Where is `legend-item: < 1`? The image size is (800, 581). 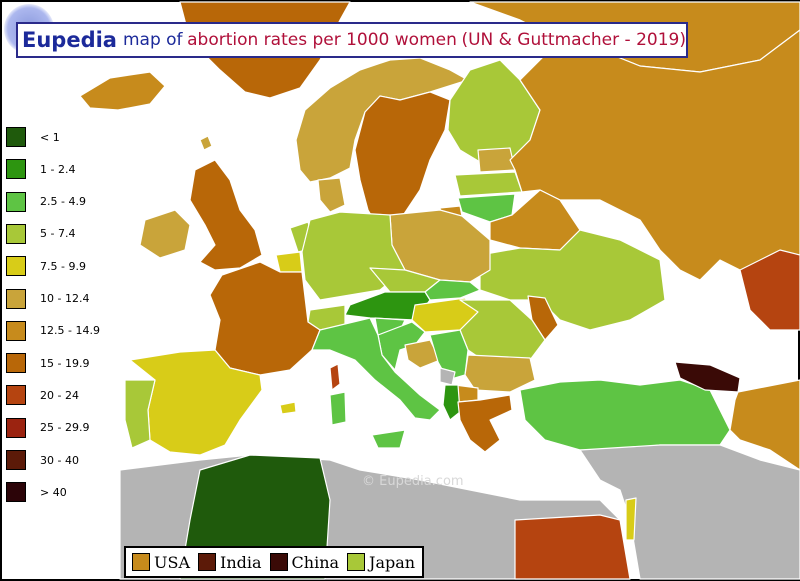
legend-item: < 1 is located at coordinates (33, 137).